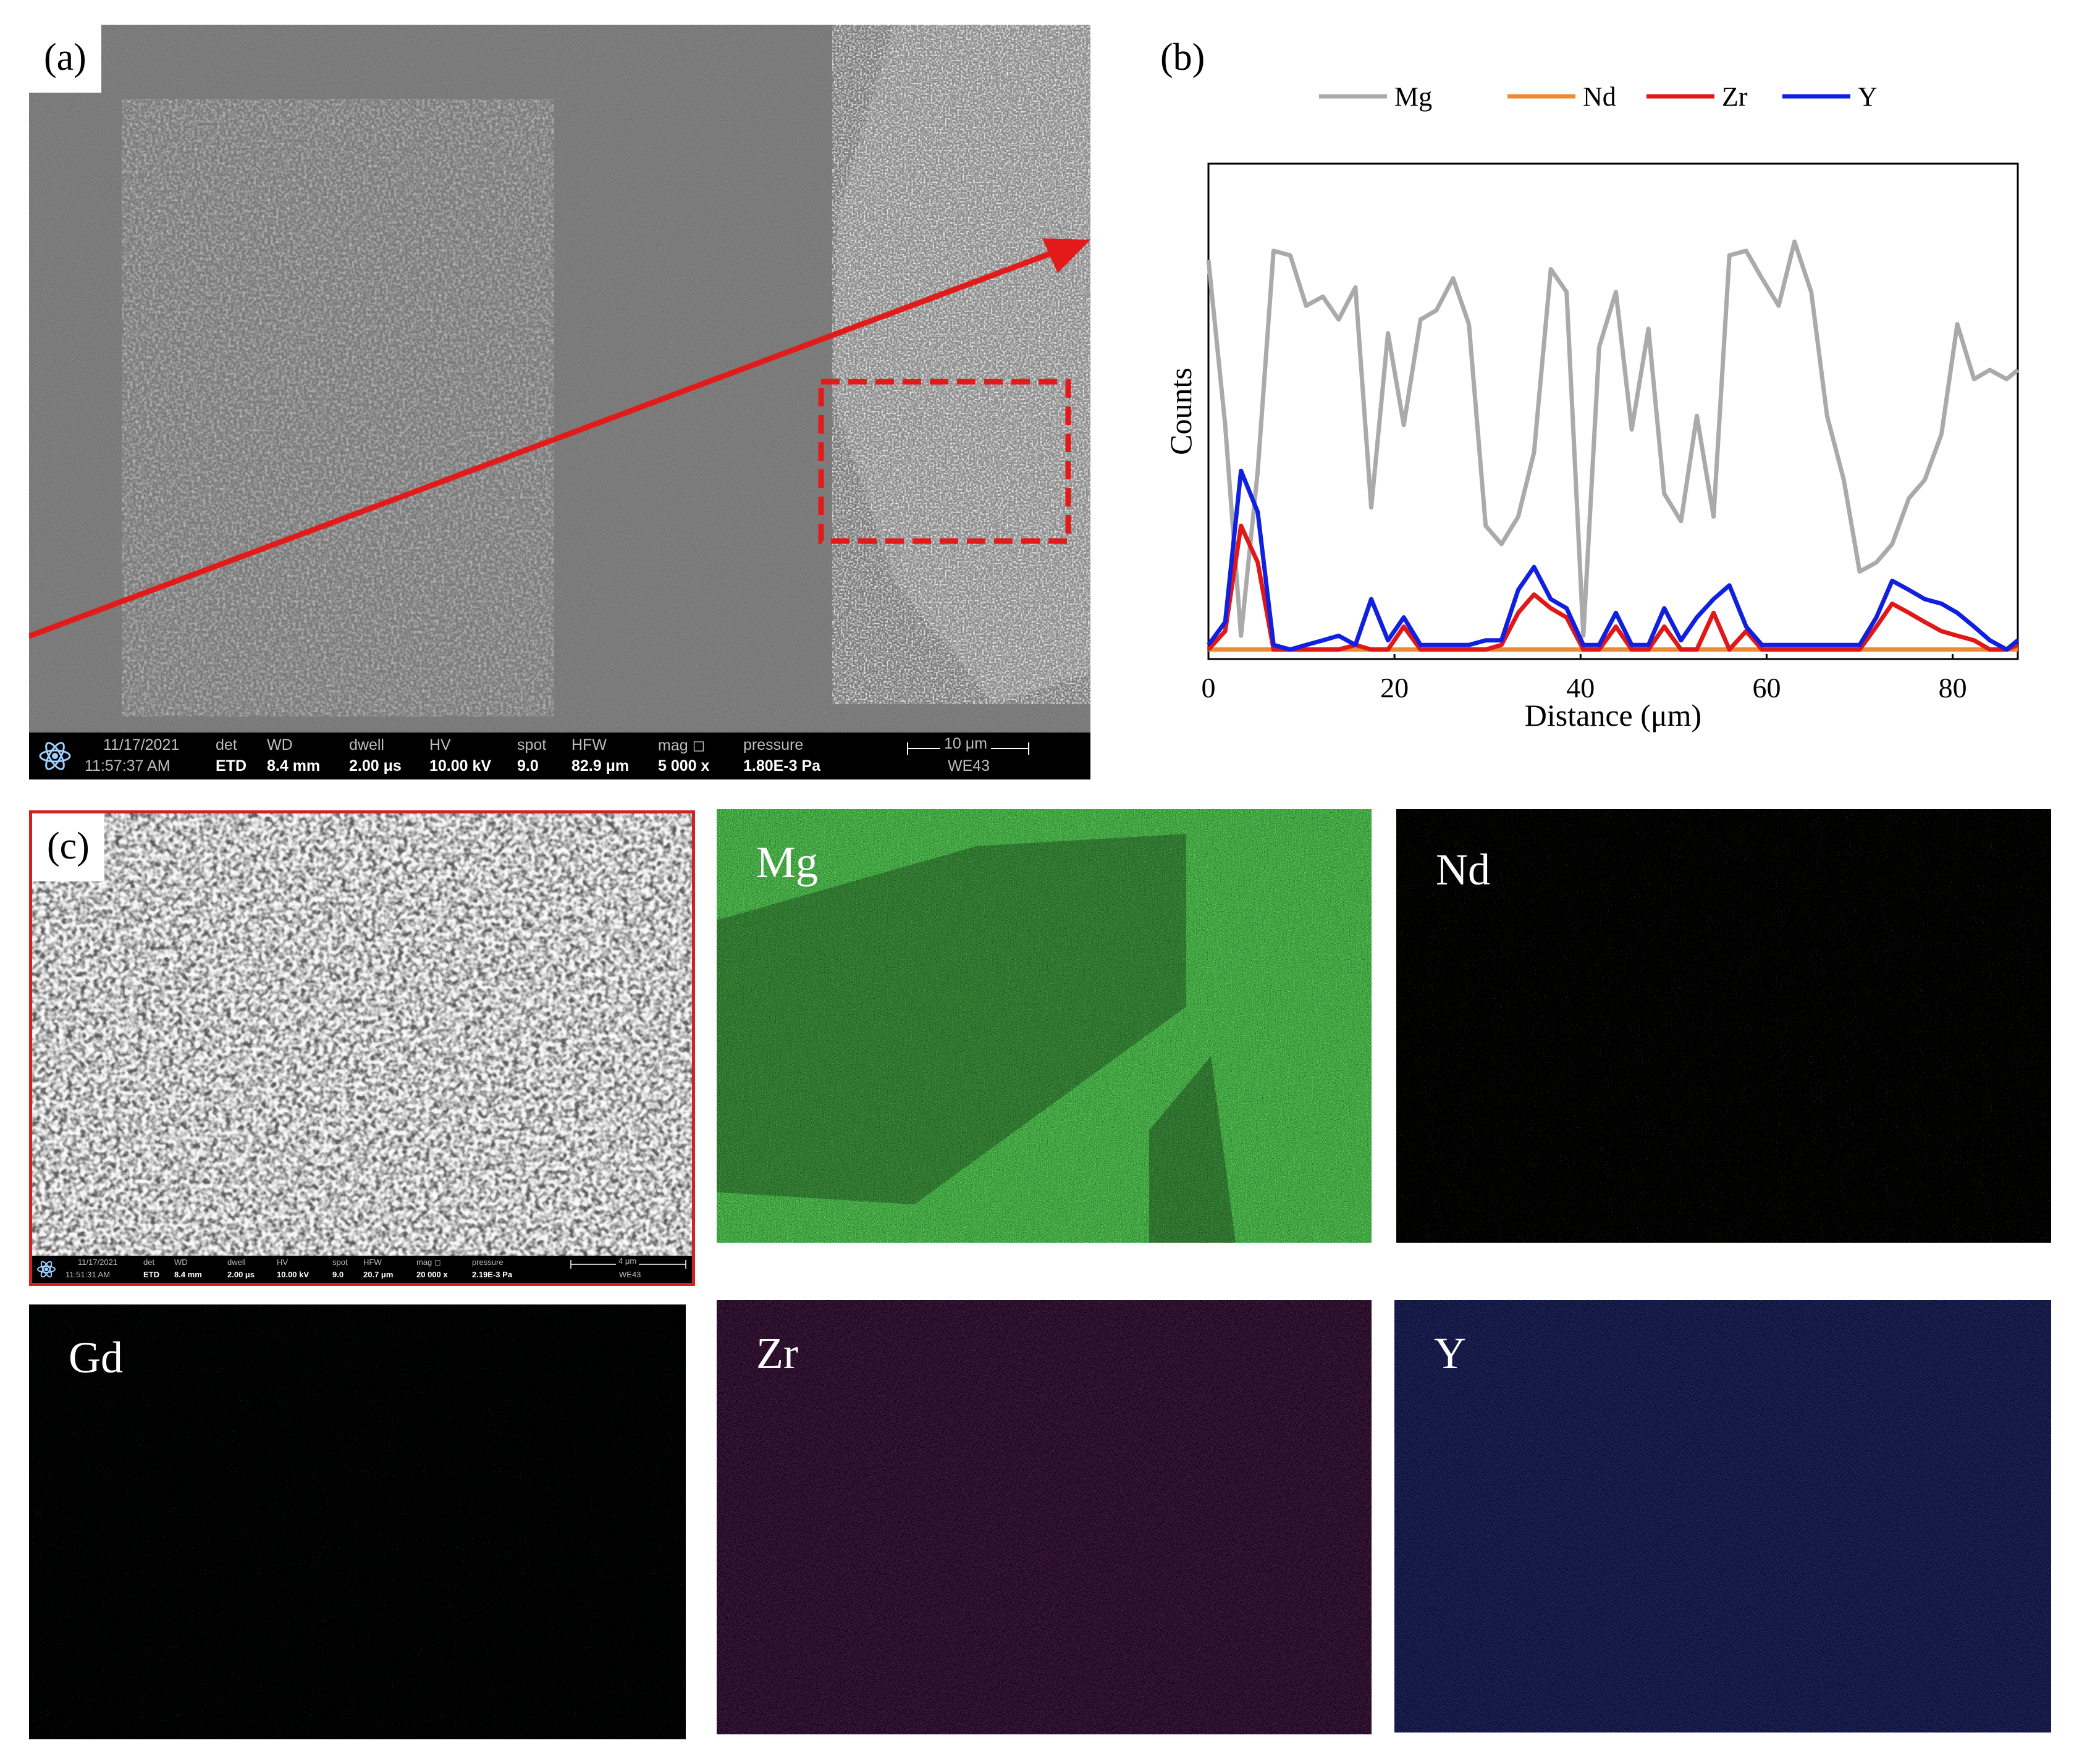 Image resolution: width=2074 pixels, height=1764 pixels. I want to click on sem-a-time: 11:57:37 AM, so click(128, 766).